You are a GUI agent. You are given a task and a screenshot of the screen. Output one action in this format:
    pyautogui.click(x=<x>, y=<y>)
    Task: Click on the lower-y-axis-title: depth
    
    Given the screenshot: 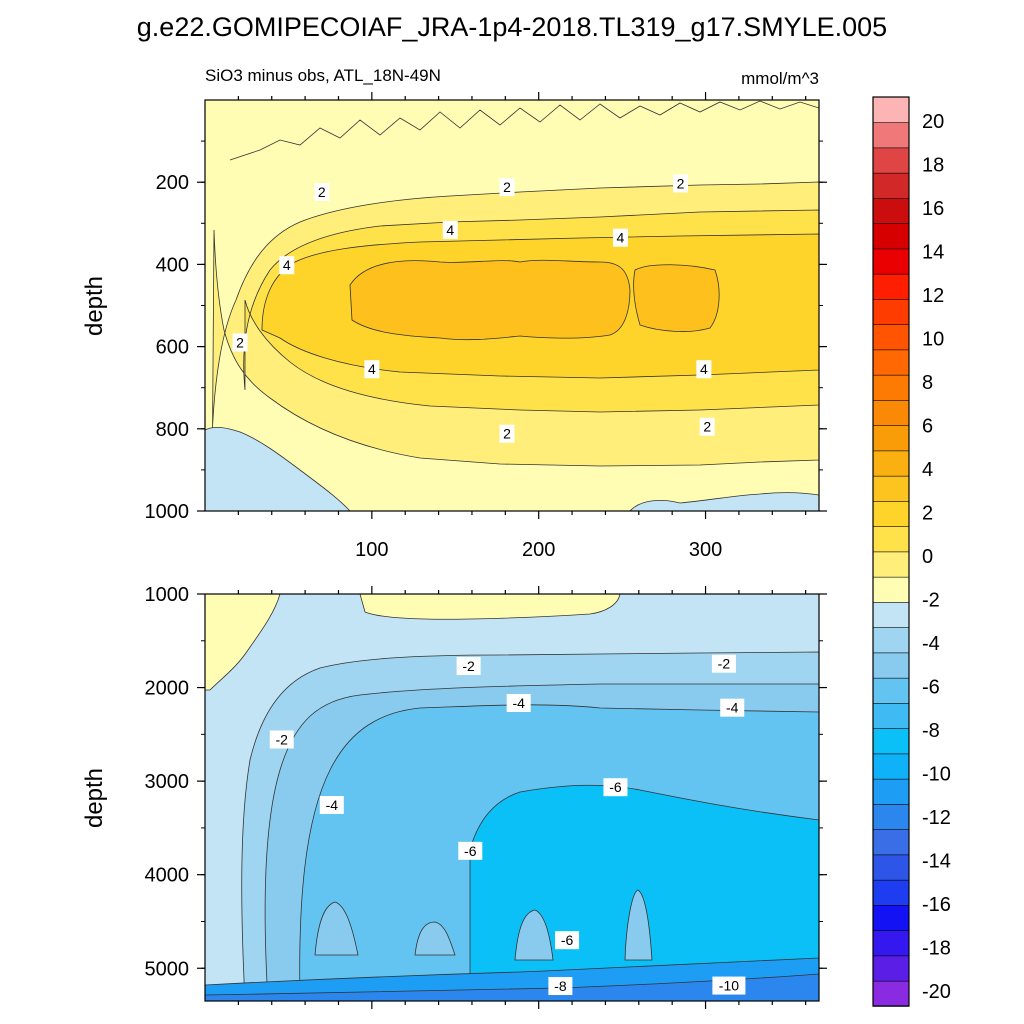 What is the action you would take?
    pyautogui.click(x=94, y=798)
    